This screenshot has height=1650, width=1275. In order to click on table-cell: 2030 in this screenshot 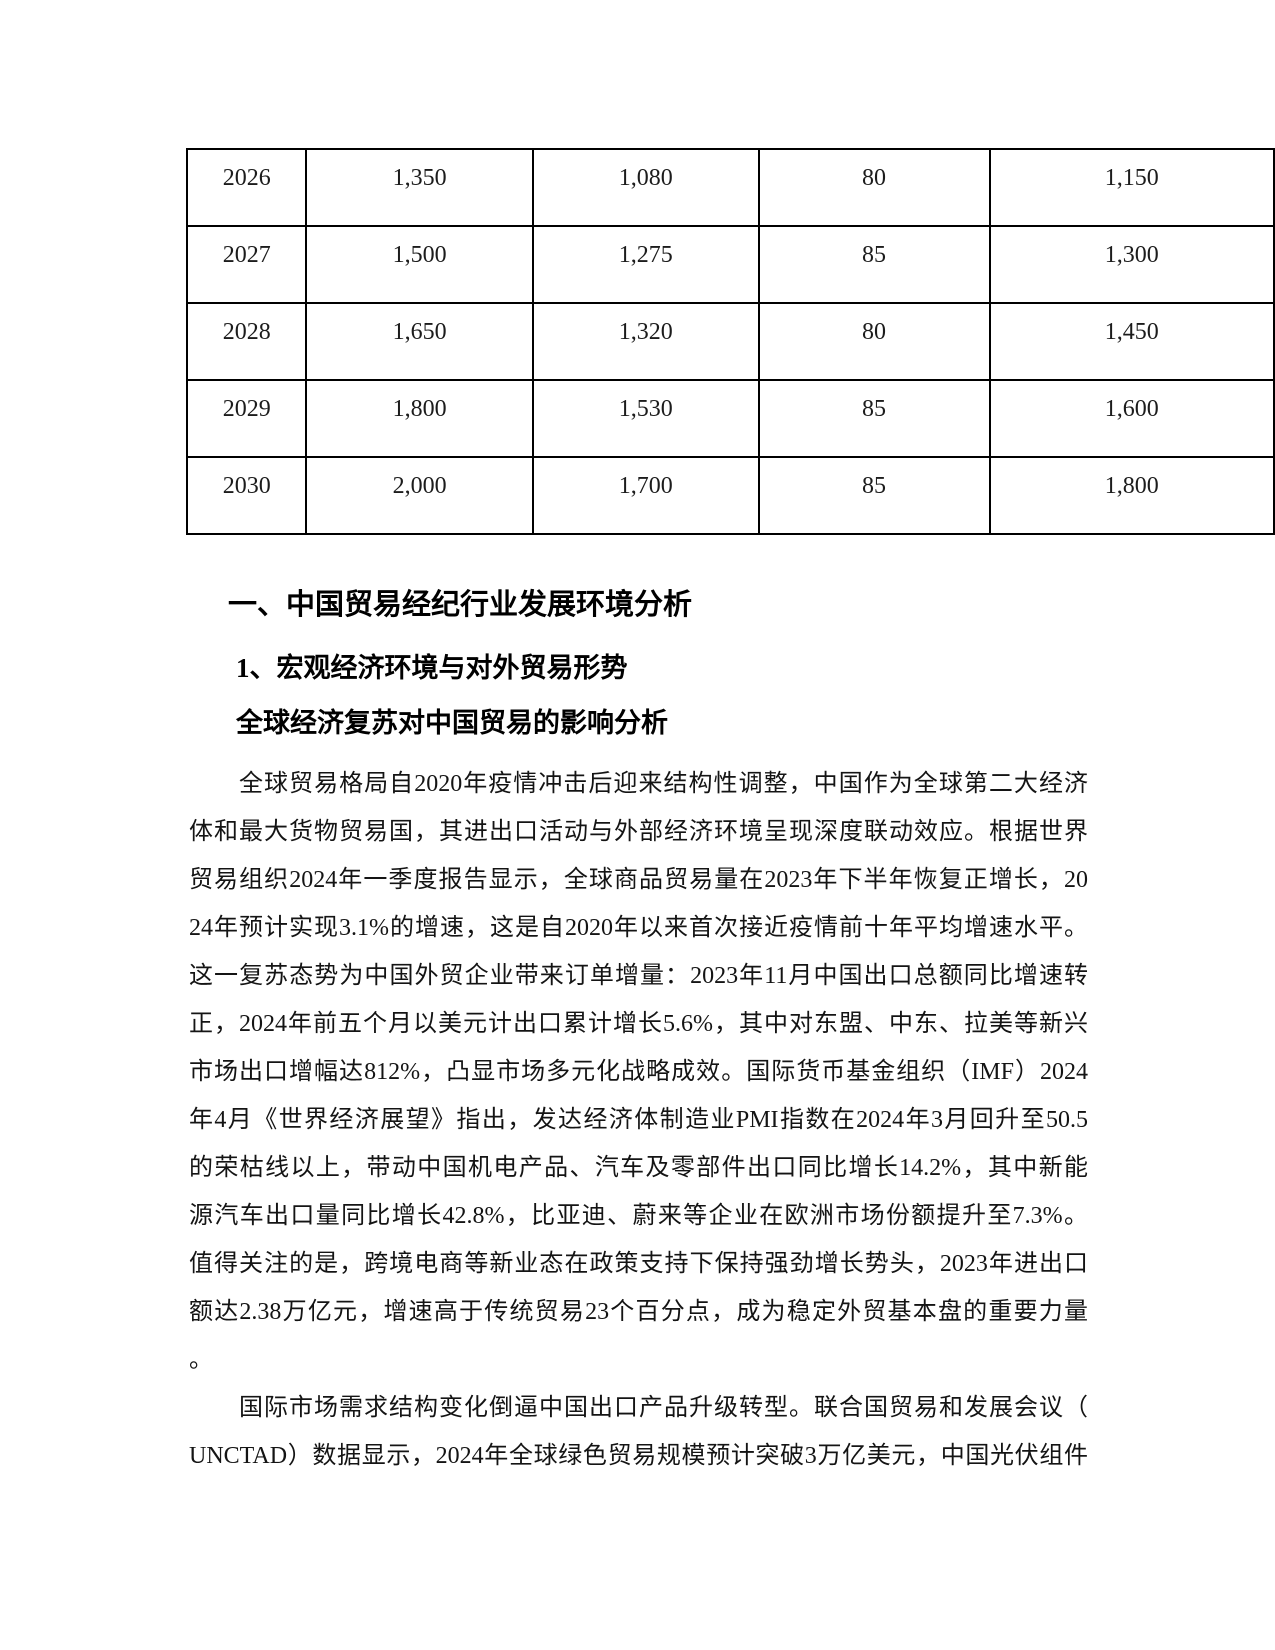, I will do `click(246, 495)`.